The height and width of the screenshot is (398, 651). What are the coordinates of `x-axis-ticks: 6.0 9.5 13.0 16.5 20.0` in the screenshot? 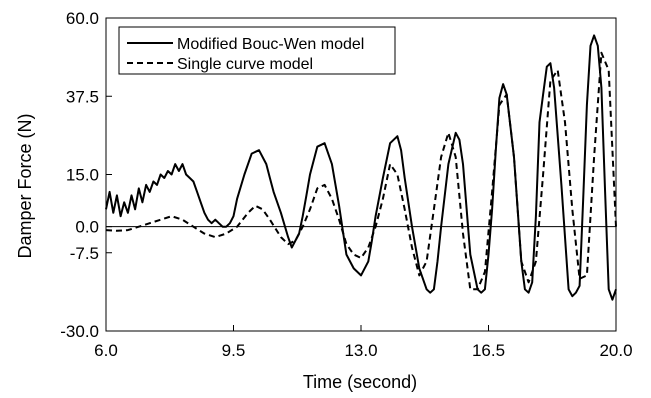 It's located at (363, 342).